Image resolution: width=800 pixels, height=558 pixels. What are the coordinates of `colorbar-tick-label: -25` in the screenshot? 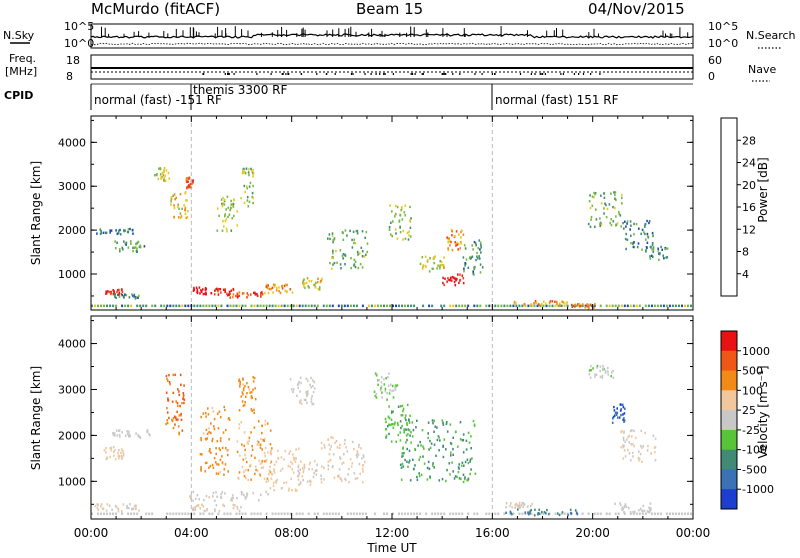 It's located at (751, 430).